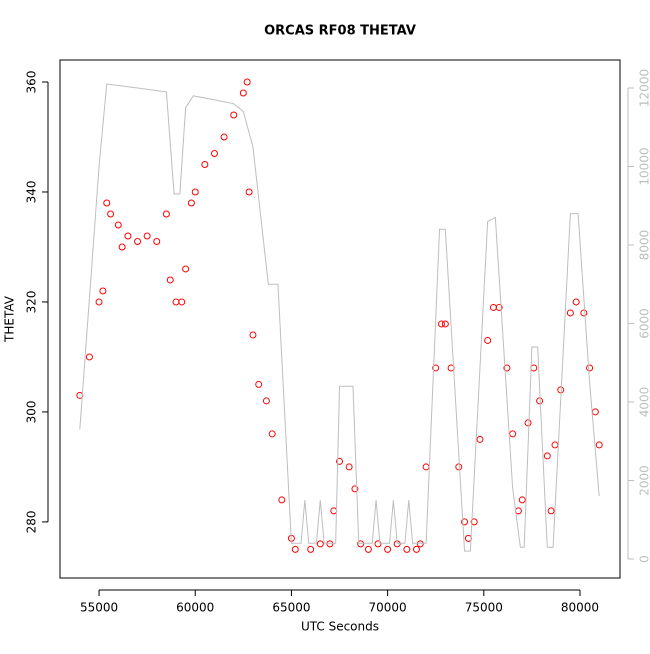  What do you see at coordinates (484, 608) in the screenshot?
I see `x-tick-label: 75000` at bounding box center [484, 608].